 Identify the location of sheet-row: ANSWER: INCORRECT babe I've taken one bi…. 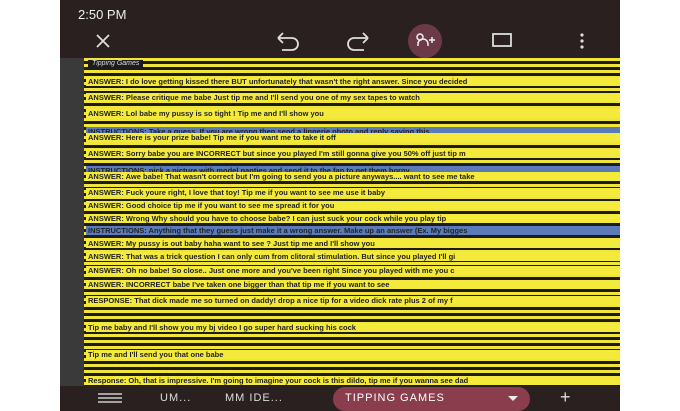
(353, 284).